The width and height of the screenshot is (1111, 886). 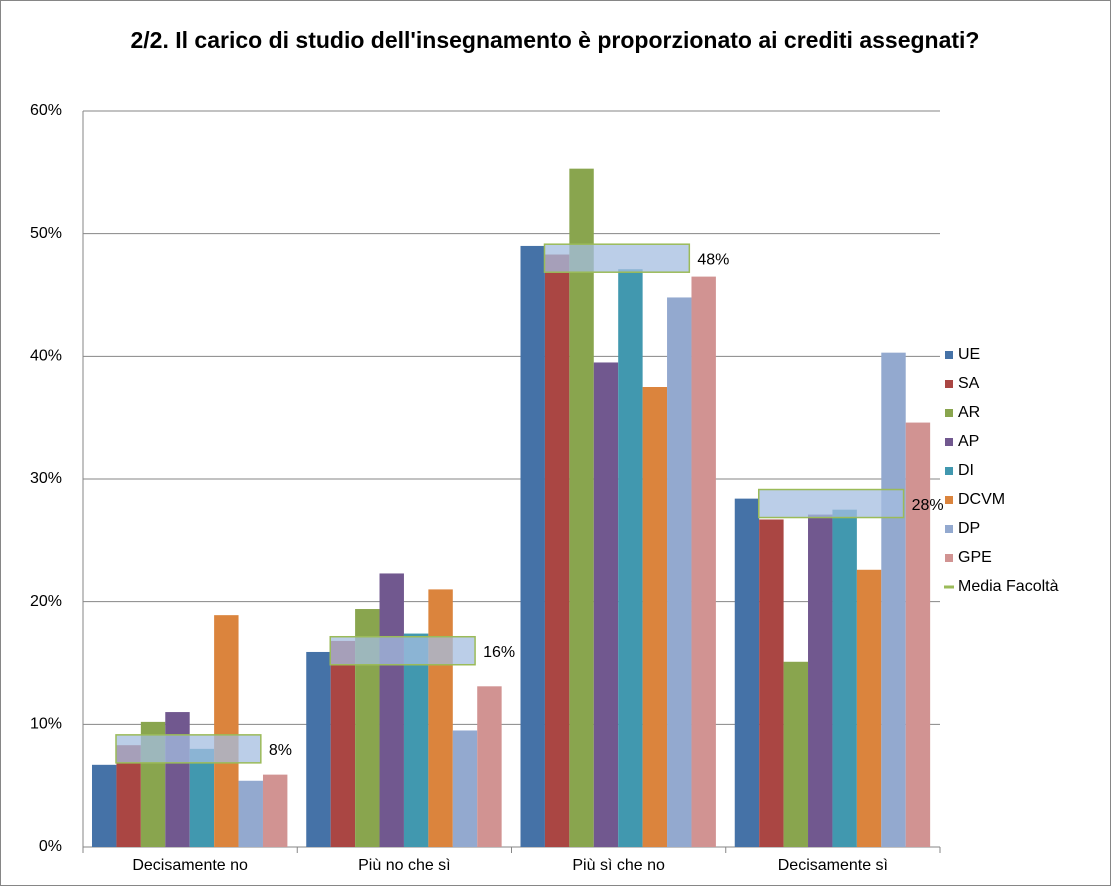 I want to click on legend-label: DCVM, so click(x=981, y=499).